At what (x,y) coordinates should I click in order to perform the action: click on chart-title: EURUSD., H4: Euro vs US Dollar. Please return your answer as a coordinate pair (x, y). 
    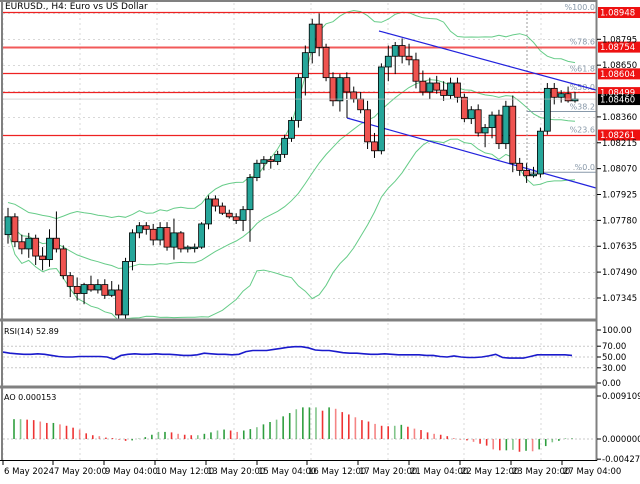
    Looking at the image, I should click on (76, 7).